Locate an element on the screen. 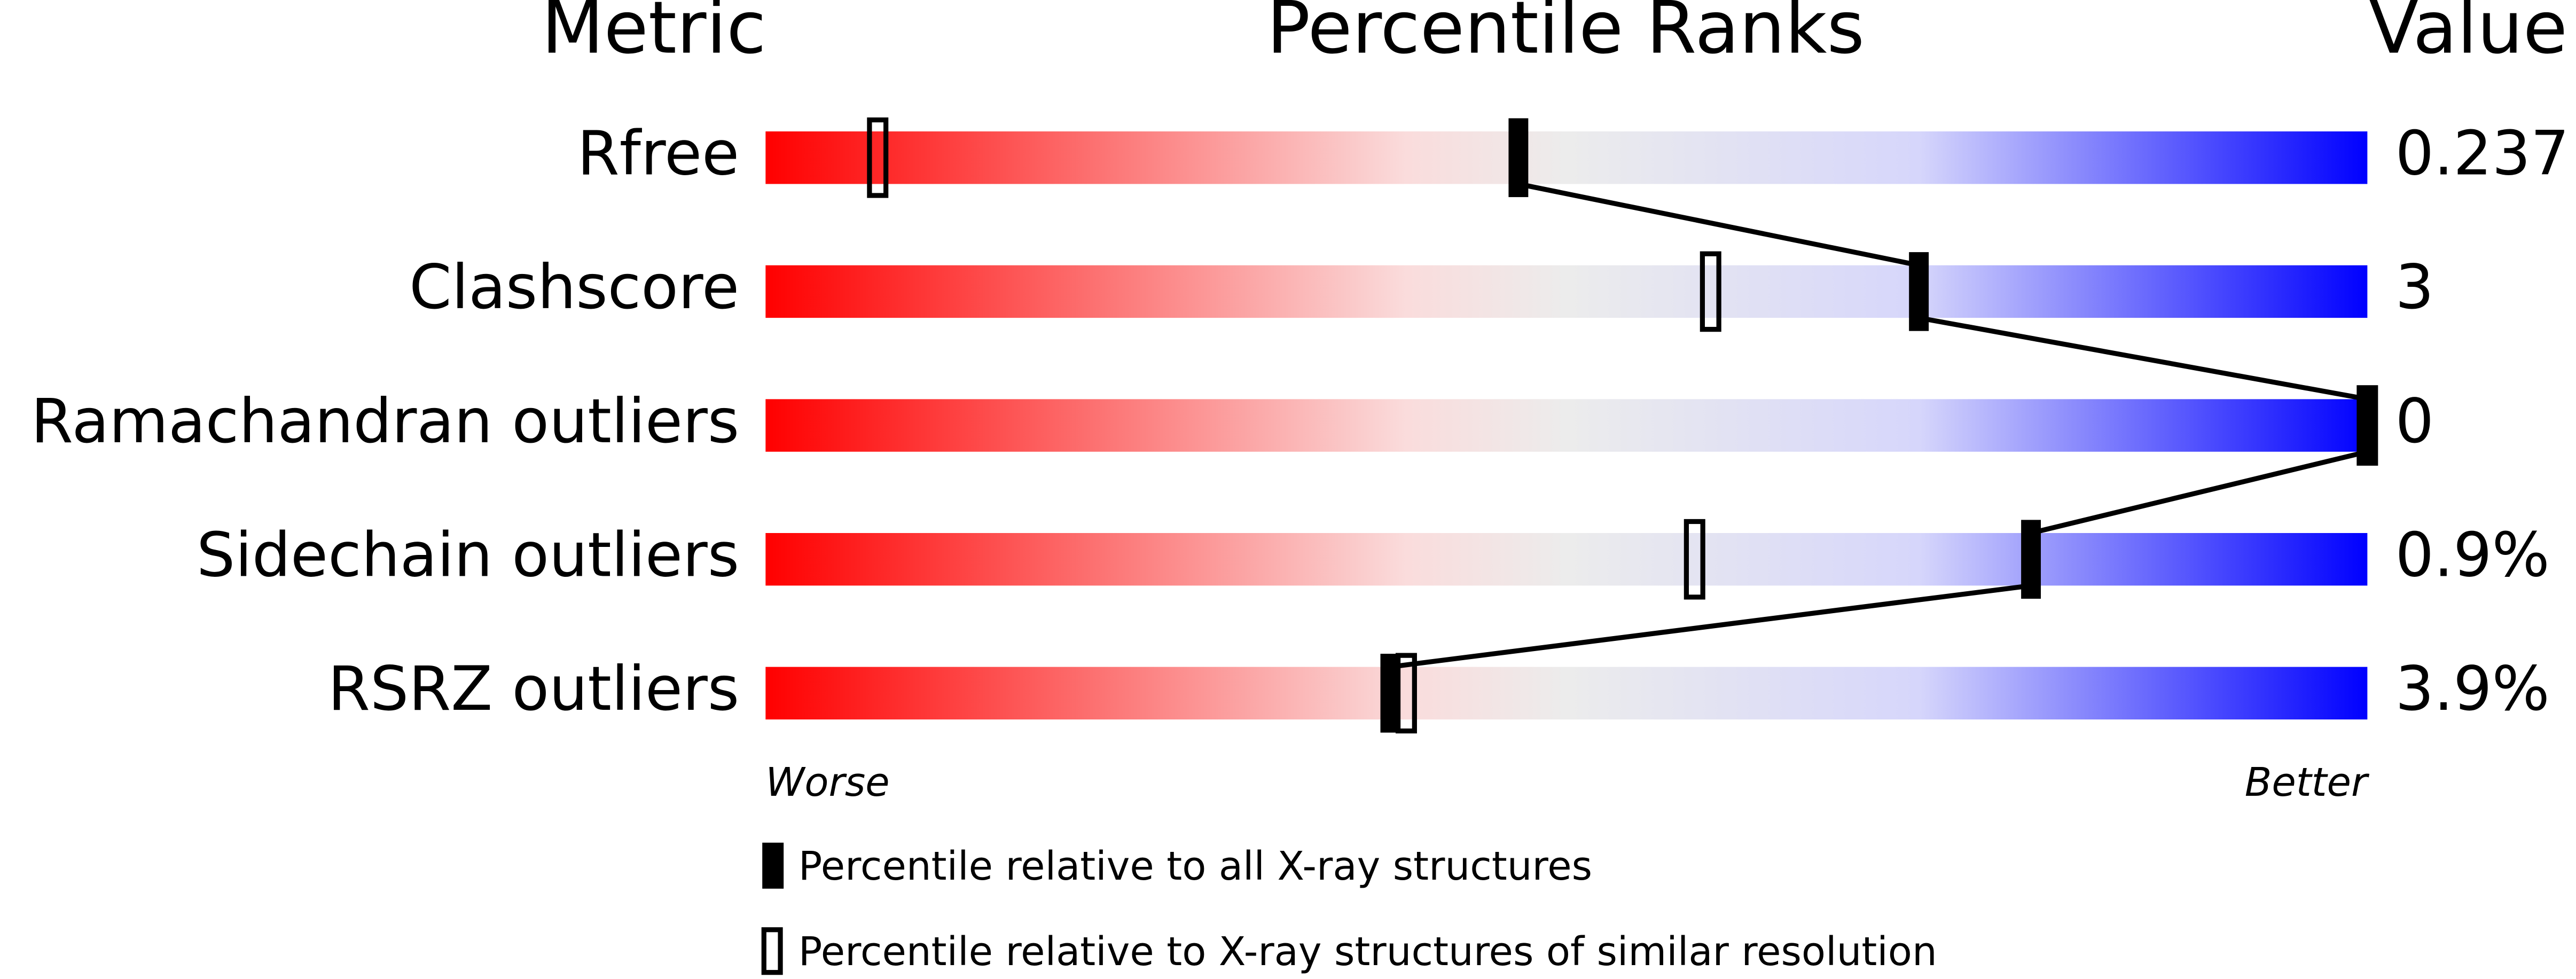 Image resolution: width=2576 pixels, height=979 pixels. header: Value is located at coordinates (2468, 35).